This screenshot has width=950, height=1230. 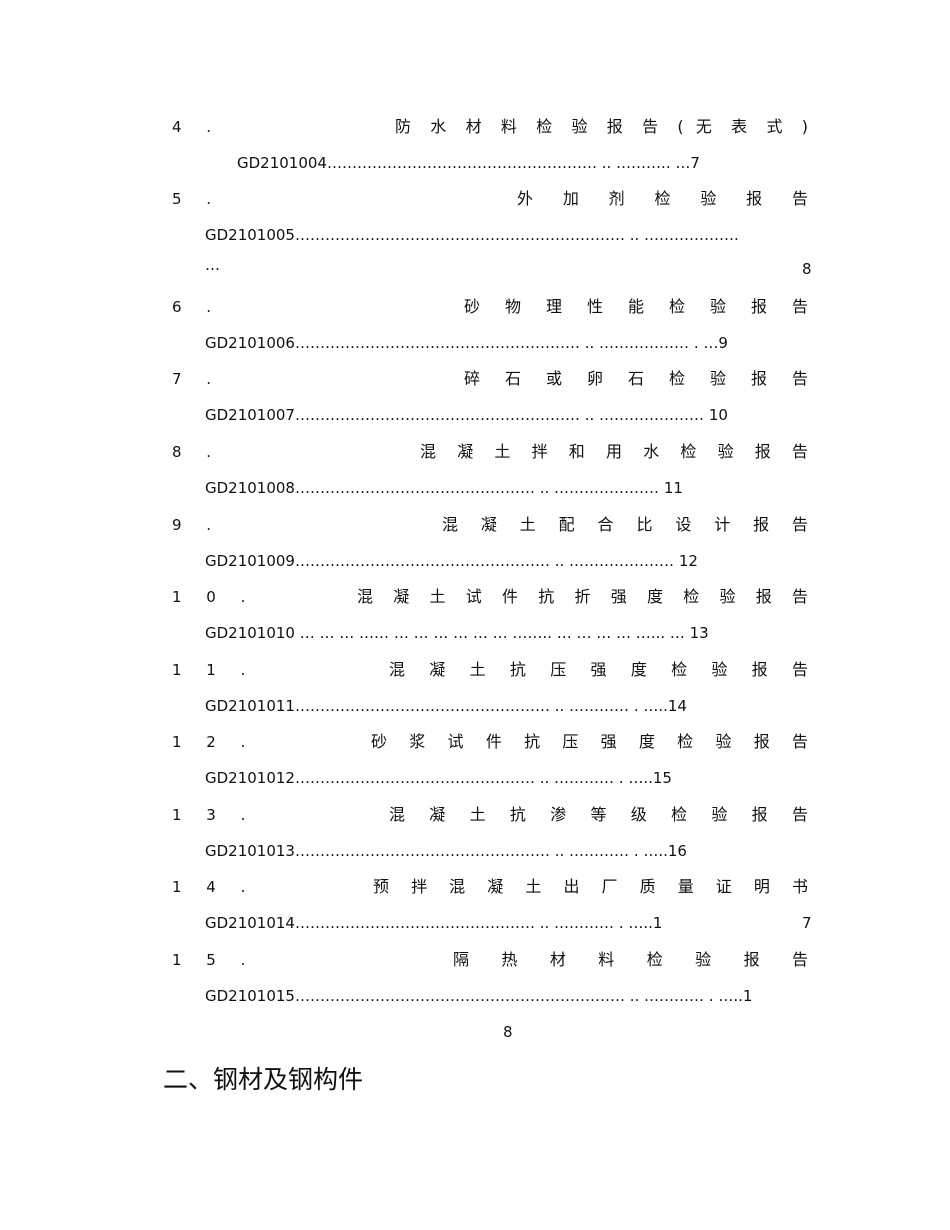 I want to click on toc-entry-number: 1 5 ., so click(x=214, y=960).